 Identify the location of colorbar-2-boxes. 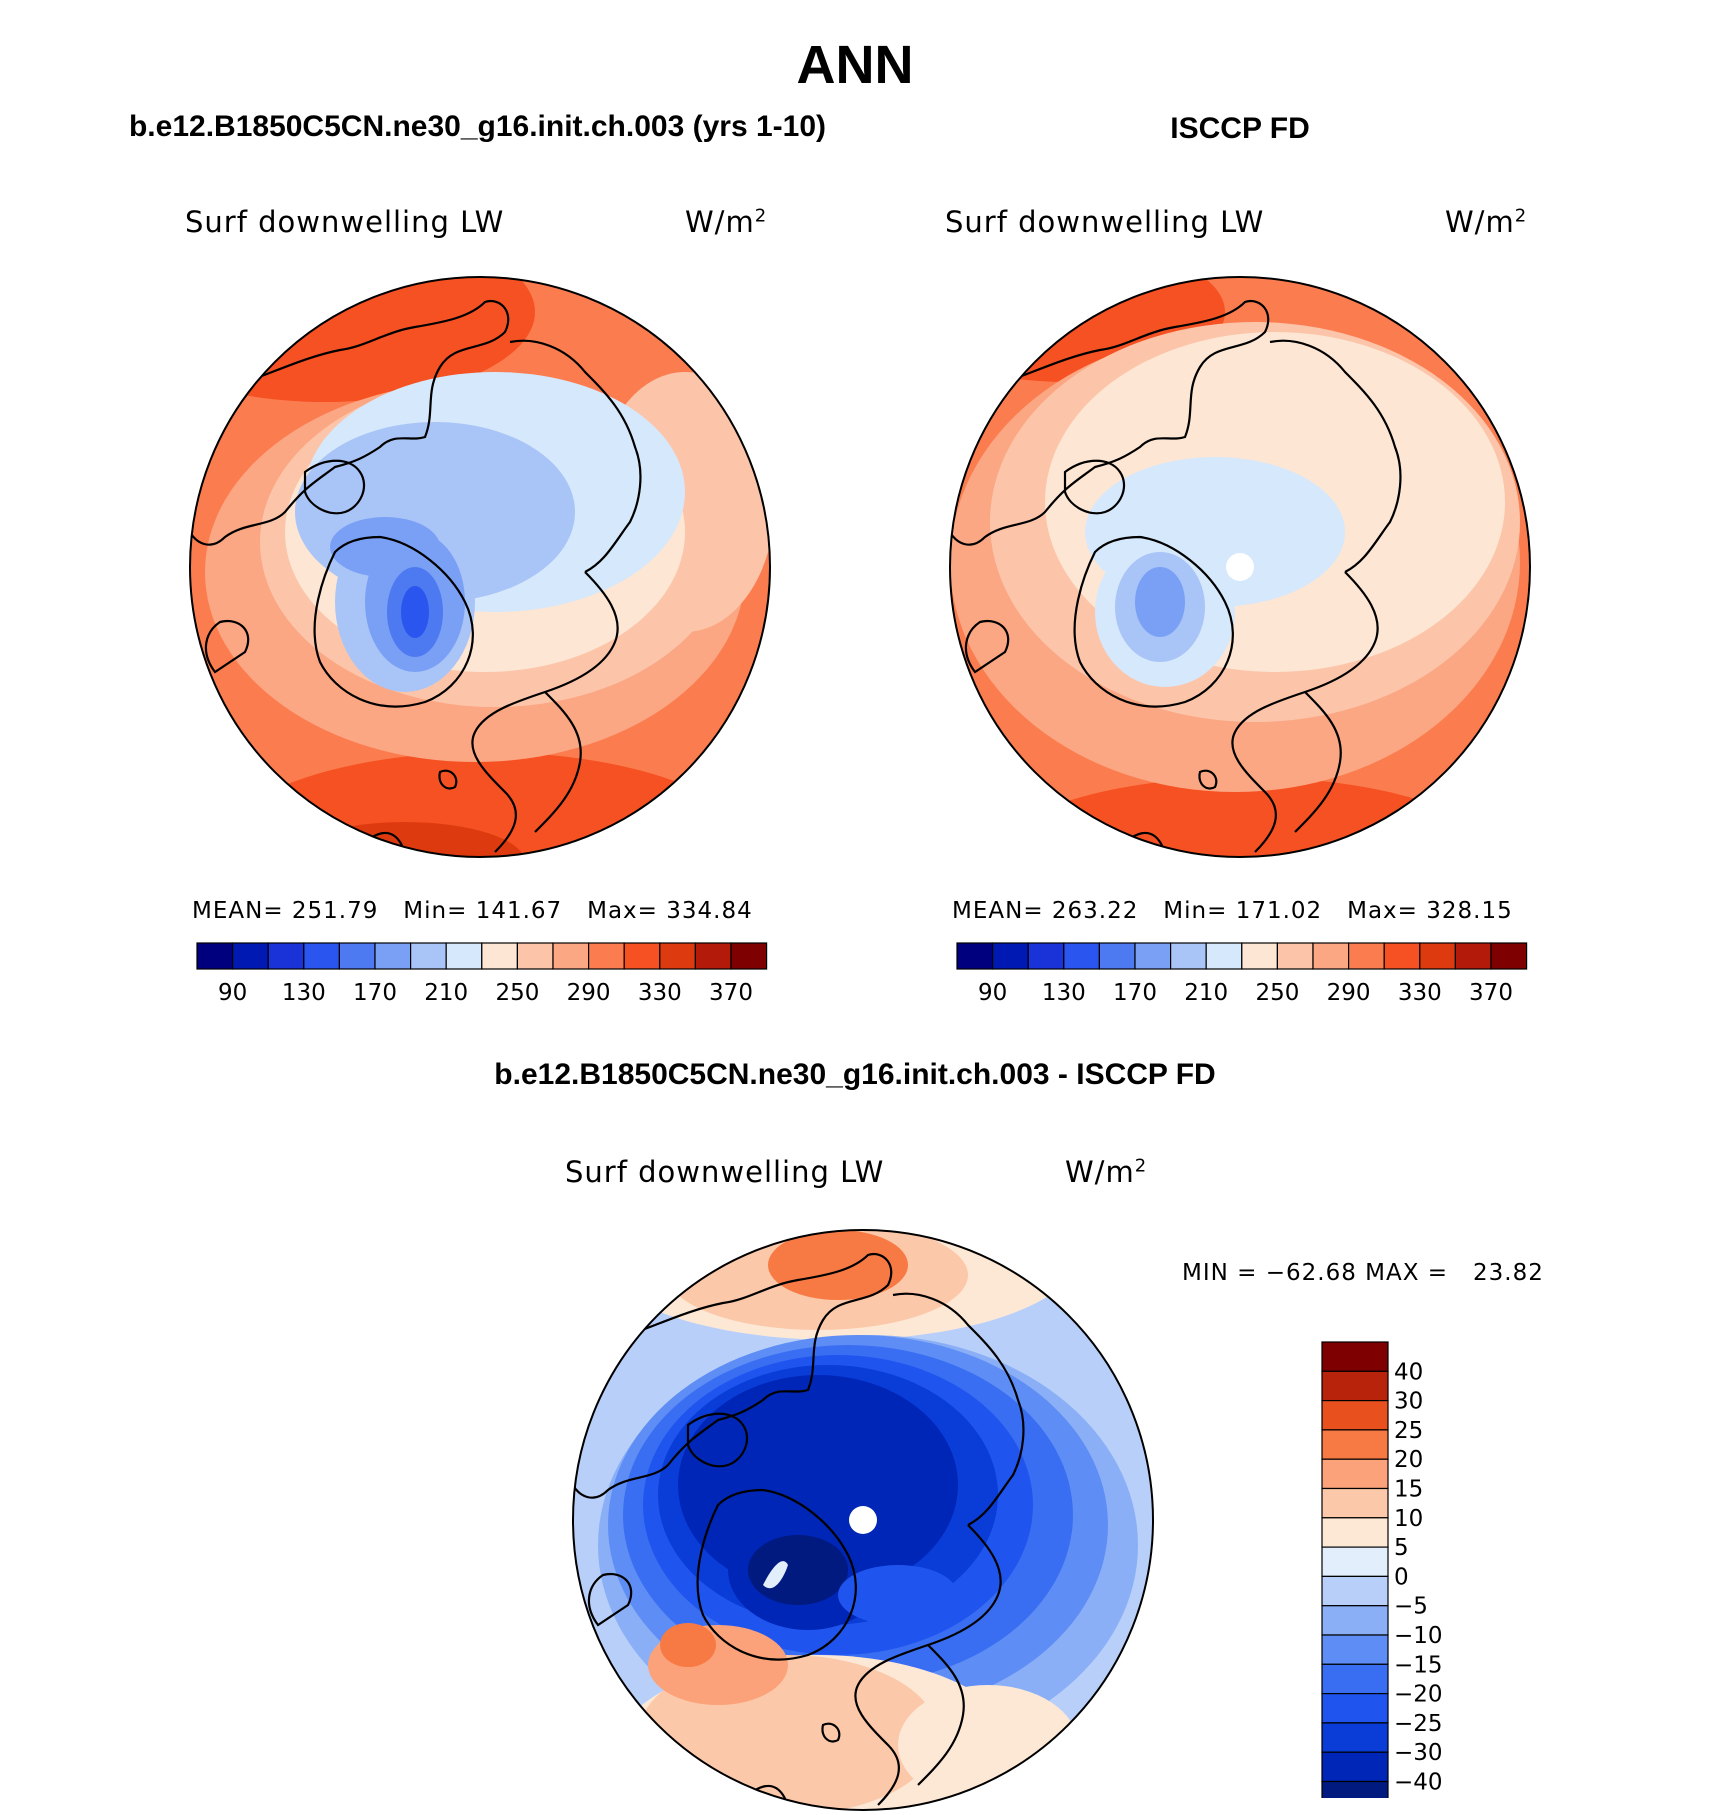
(1242, 956).